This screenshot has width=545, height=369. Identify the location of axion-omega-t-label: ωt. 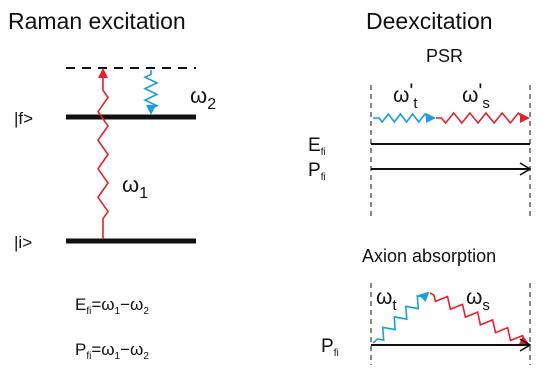
(386, 300).